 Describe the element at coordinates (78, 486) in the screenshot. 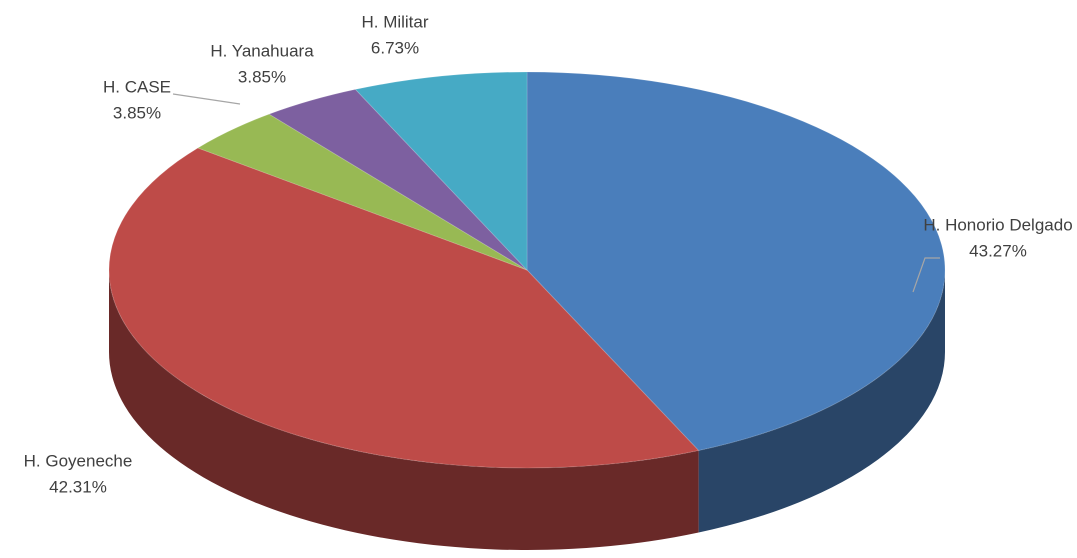

I see `value-label: 42.31%` at that location.